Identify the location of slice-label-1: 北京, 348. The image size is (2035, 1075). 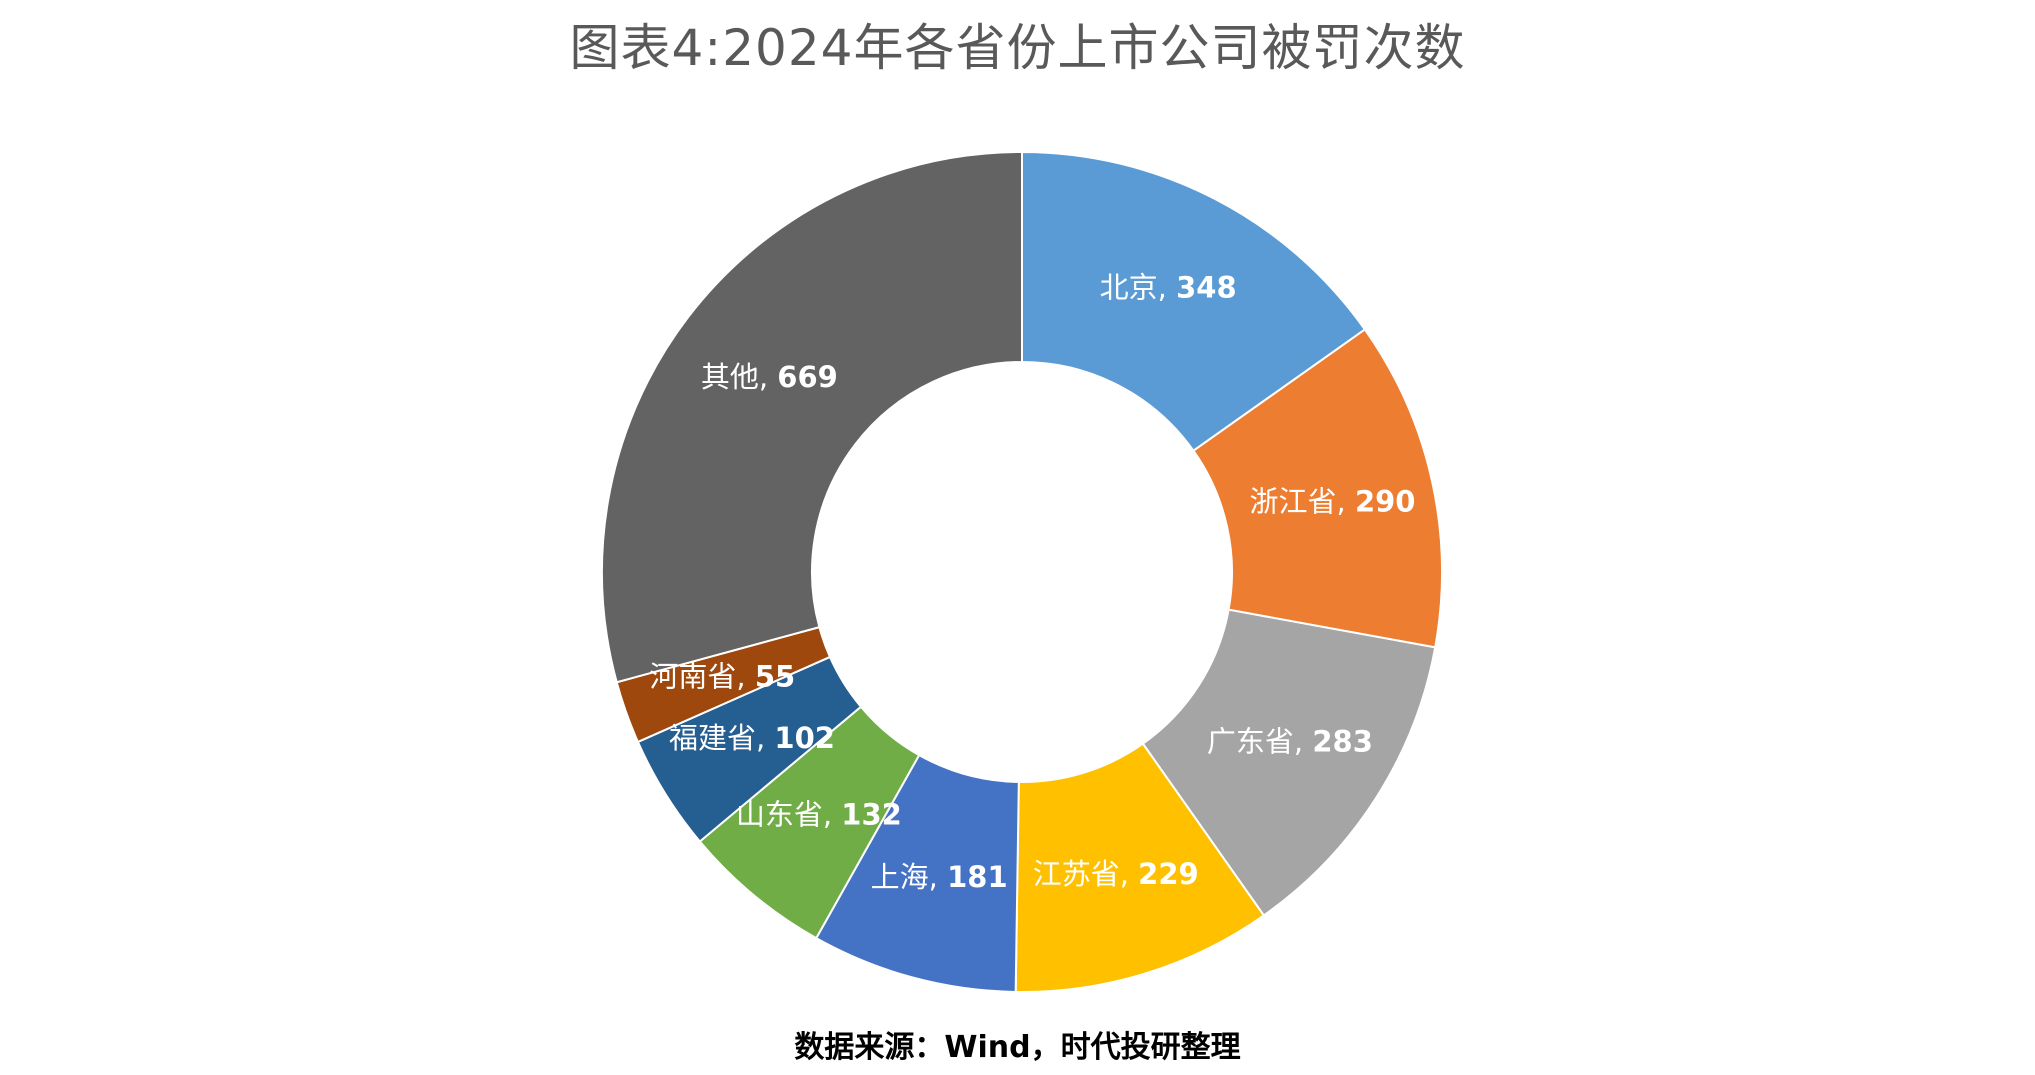
(1168, 288).